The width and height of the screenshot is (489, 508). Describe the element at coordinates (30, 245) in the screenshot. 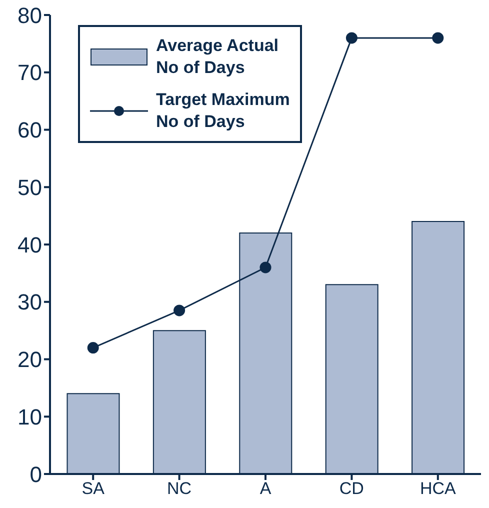

I see `y-tick-label: 40` at that location.